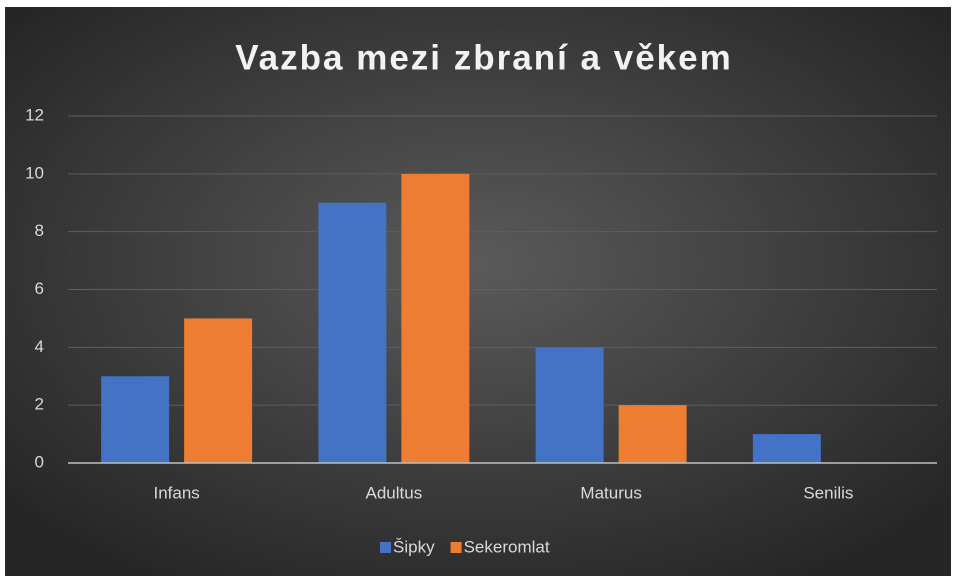 The image size is (956, 581). What do you see at coordinates (39, 230) in the screenshot?
I see `y-tick-label: 8` at bounding box center [39, 230].